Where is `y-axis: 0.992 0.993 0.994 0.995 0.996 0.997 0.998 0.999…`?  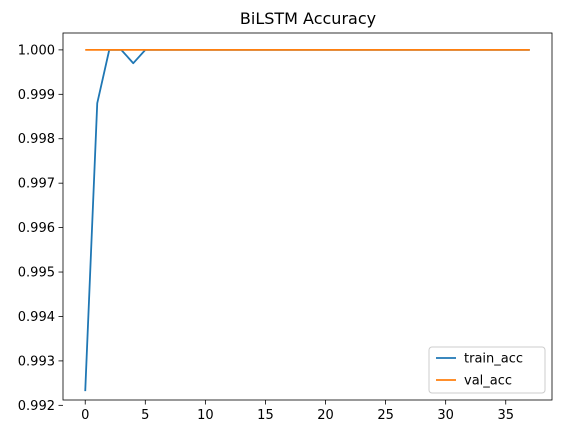 y-axis: 0.992 0.993 0.994 0.995 0.996 0.997 0.998 0.999… is located at coordinates (40, 228).